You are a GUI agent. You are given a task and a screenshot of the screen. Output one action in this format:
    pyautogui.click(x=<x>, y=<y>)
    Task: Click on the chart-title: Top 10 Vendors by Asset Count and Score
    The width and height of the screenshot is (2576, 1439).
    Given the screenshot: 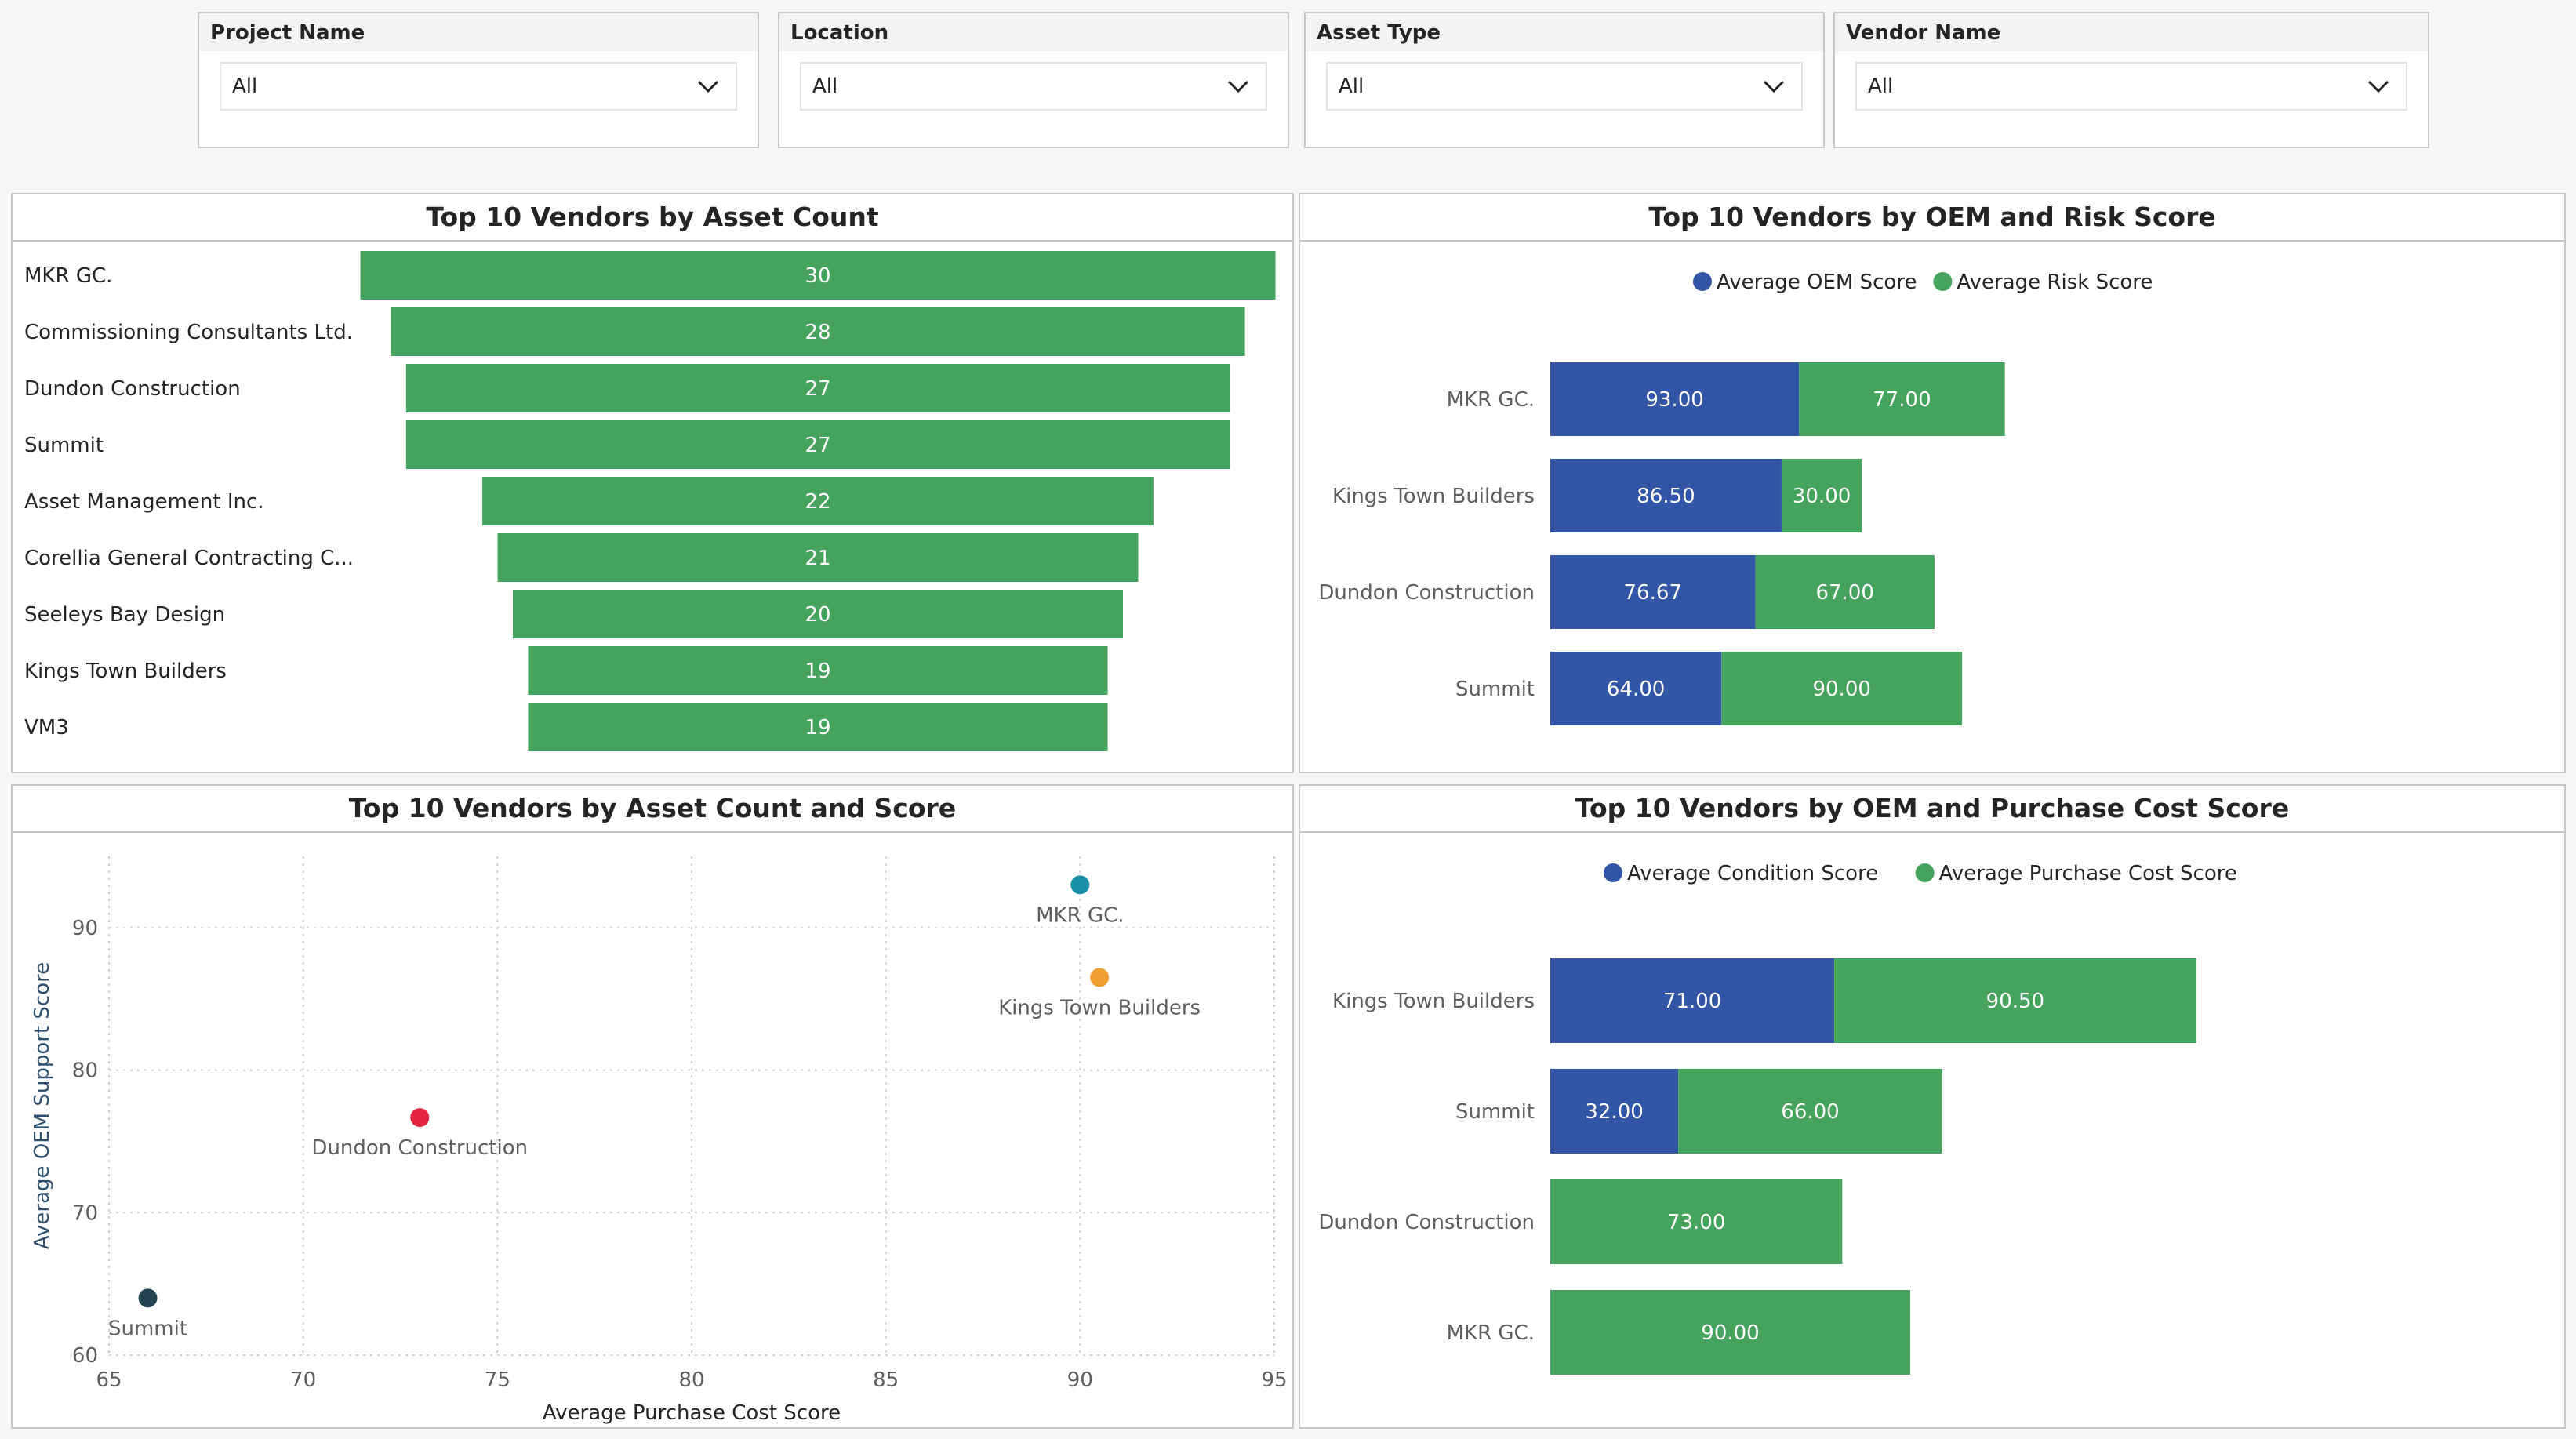 What is the action you would take?
    pyautogui.click(x=652, y=810)
    